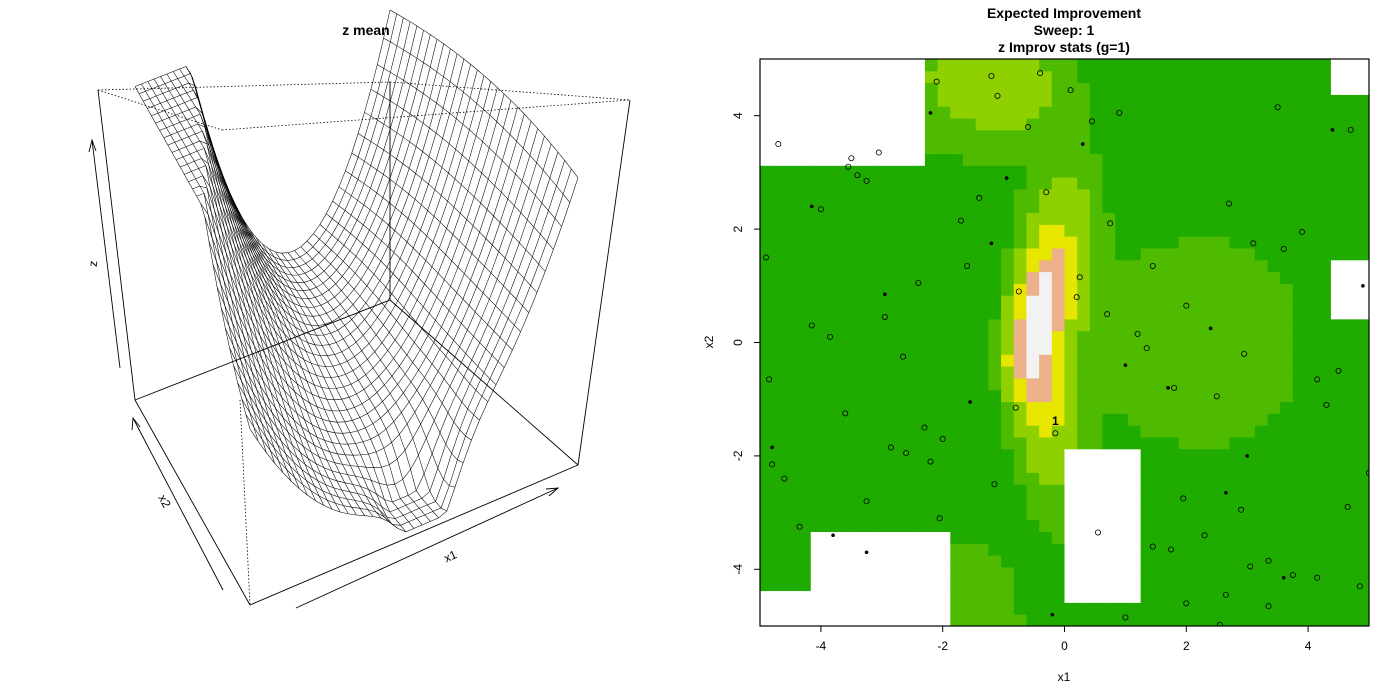 This screenshot has width=1400, height=700. Describe the element at coordinates (1210, 328) in the screenshot. I see `data-point-filled` at that location.